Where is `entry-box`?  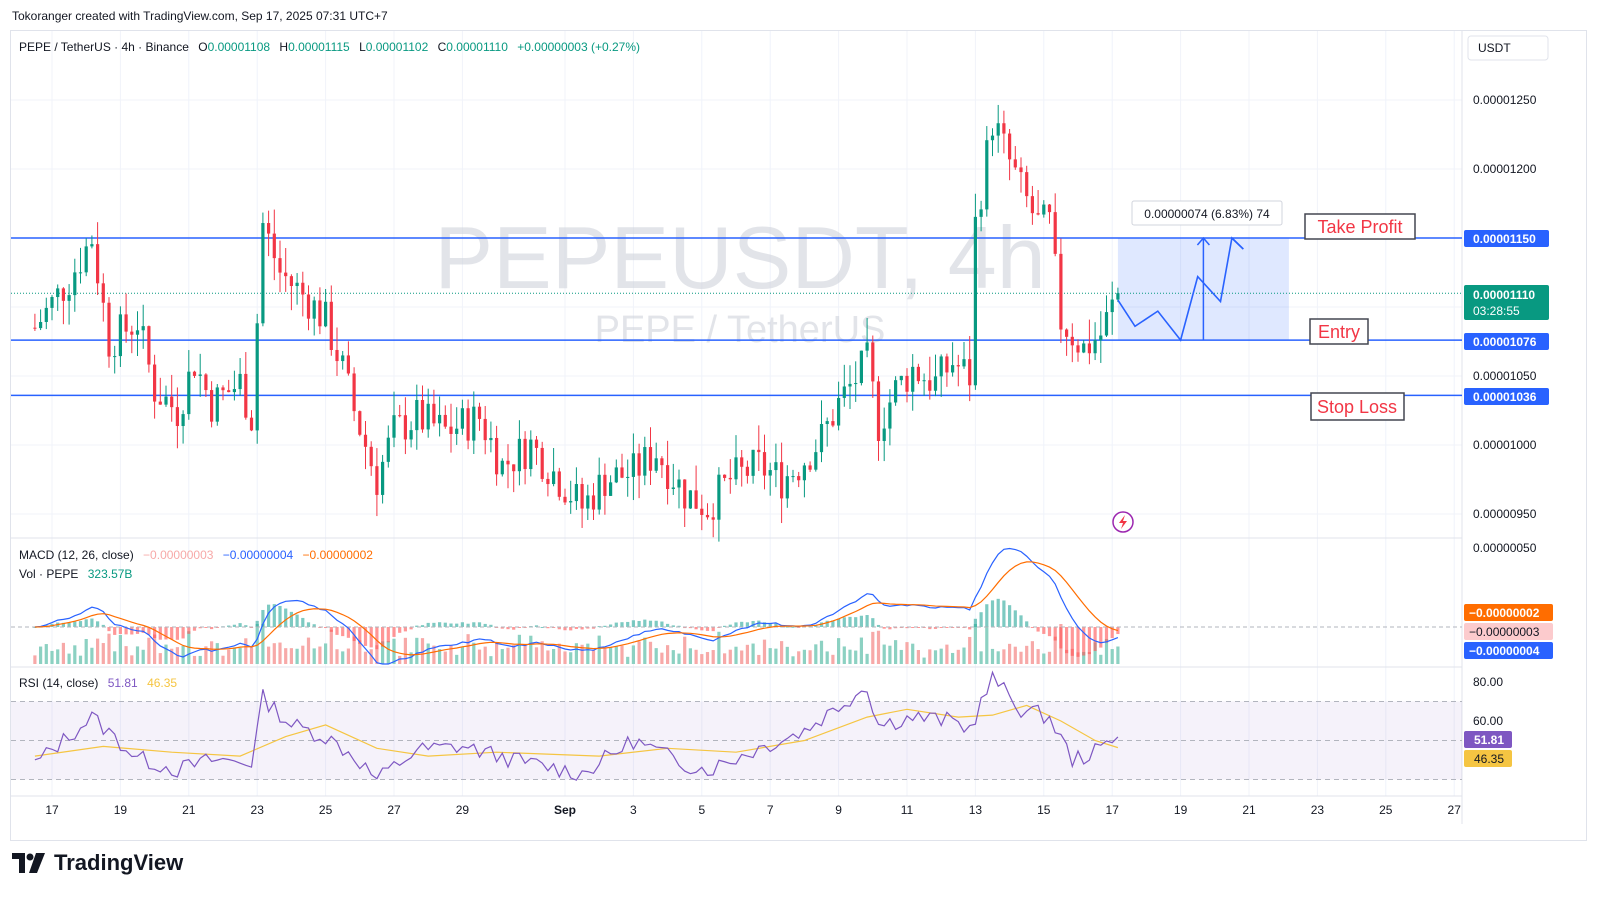
entry-box is located at coordinates (1339, 331).